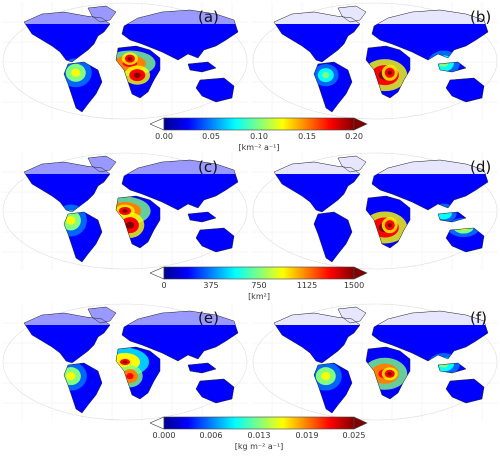 The width and height of the screenshot is (500, 459). Describe the element at coordinates (164, 285) in the screenshot. I see `colorbar-tick: 0` at that location.